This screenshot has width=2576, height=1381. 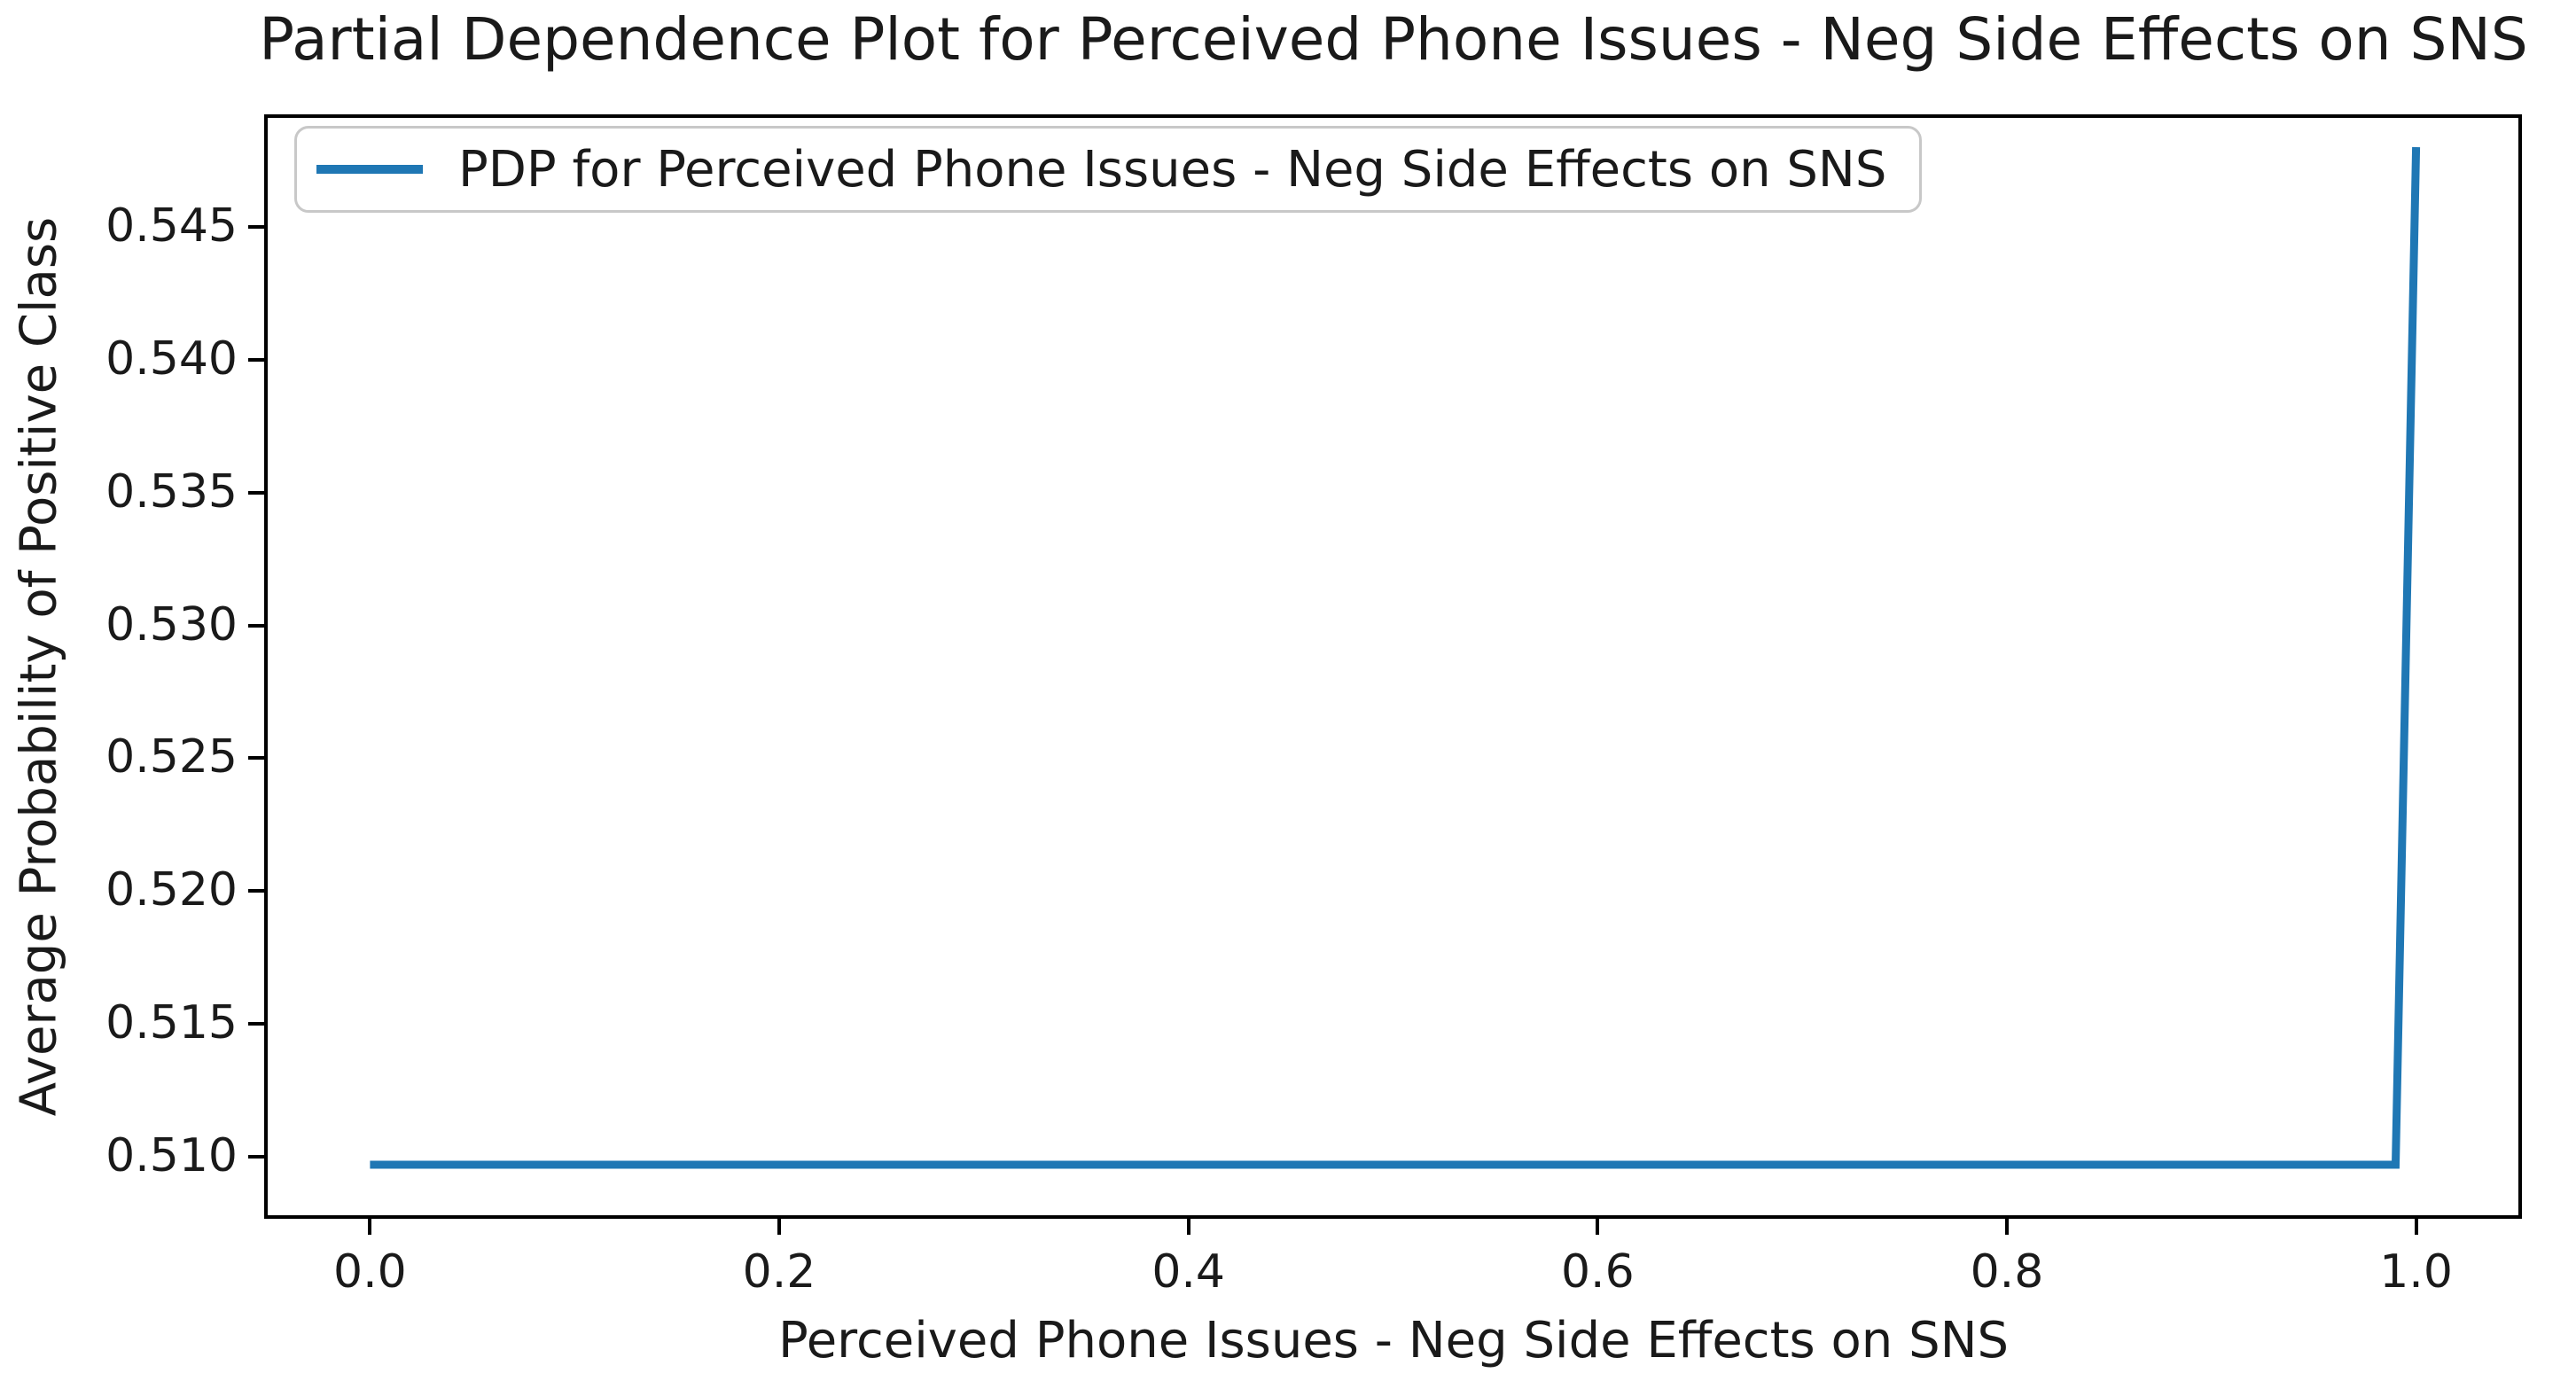 I want to click on y-tick-label: 0.515, so click(x=171, y=1023).